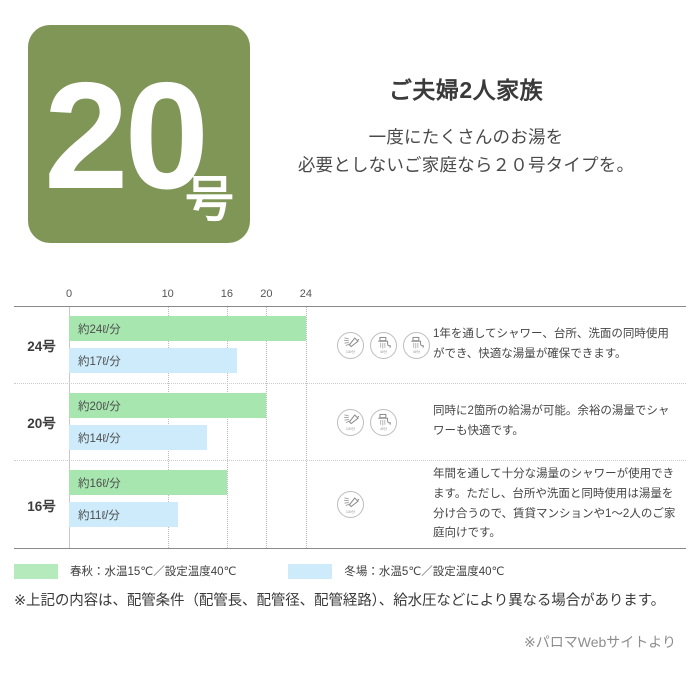 The image size is (700, 700). Describe the element at coordinates (168, 405) in the screenshot. I see `bar-value-label: 約20ℓ/分` at that location.